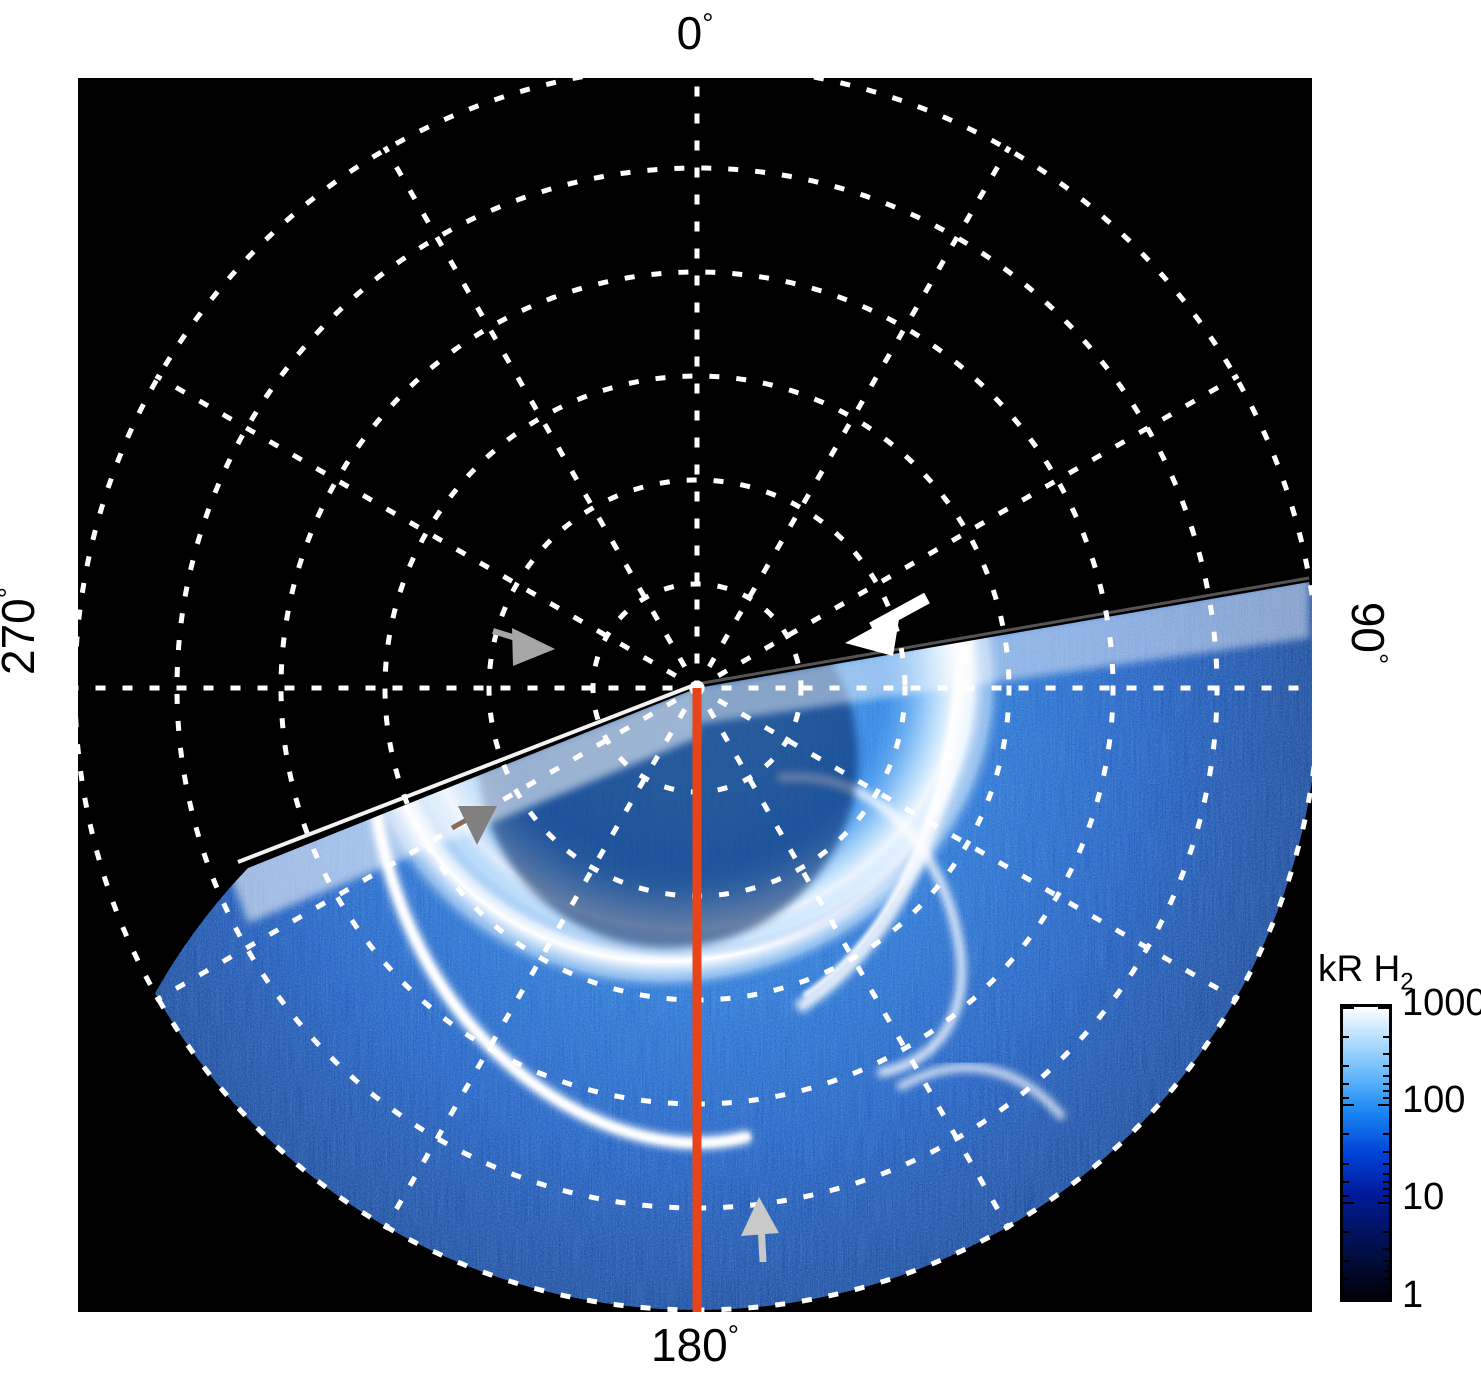  I want to click on colorbar-tick-1-left, so click(1348, 1300).